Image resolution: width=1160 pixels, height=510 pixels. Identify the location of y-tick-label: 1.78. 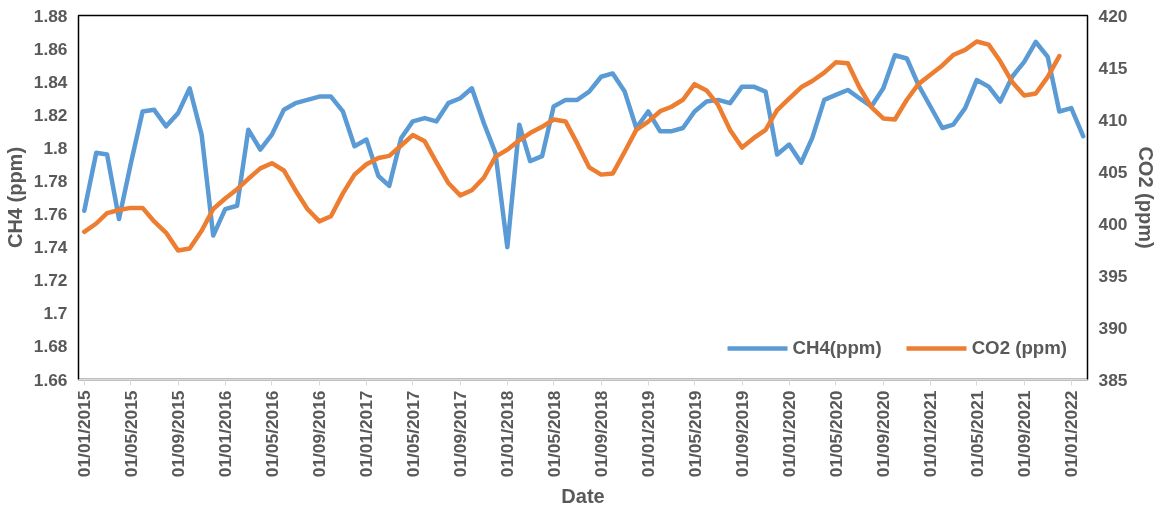
(50, 180).